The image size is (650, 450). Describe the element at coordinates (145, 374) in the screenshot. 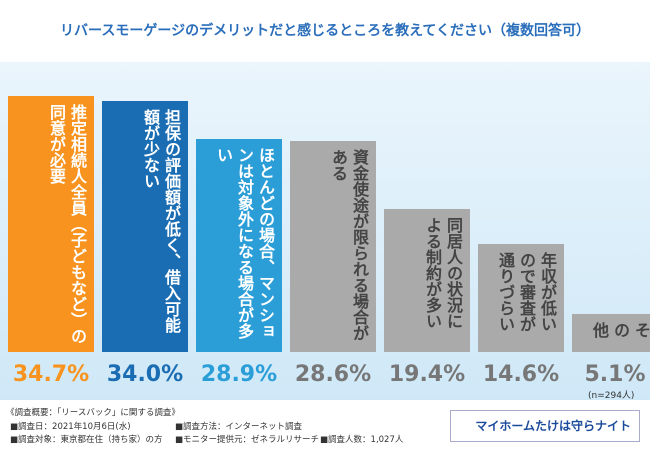

I see `value-label: 34.0%` at that location.